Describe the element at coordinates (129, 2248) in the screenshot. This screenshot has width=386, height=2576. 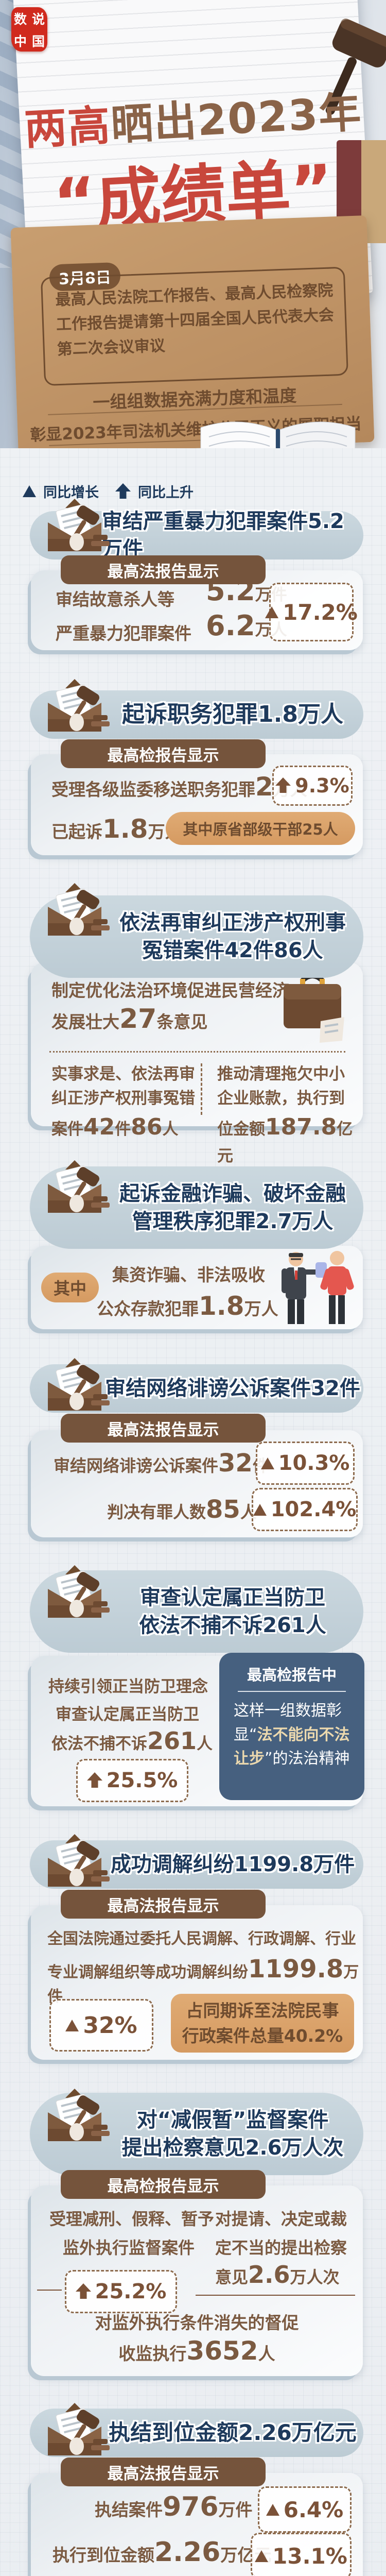
I see `stat-text: 监外执行监督案件` at that location.